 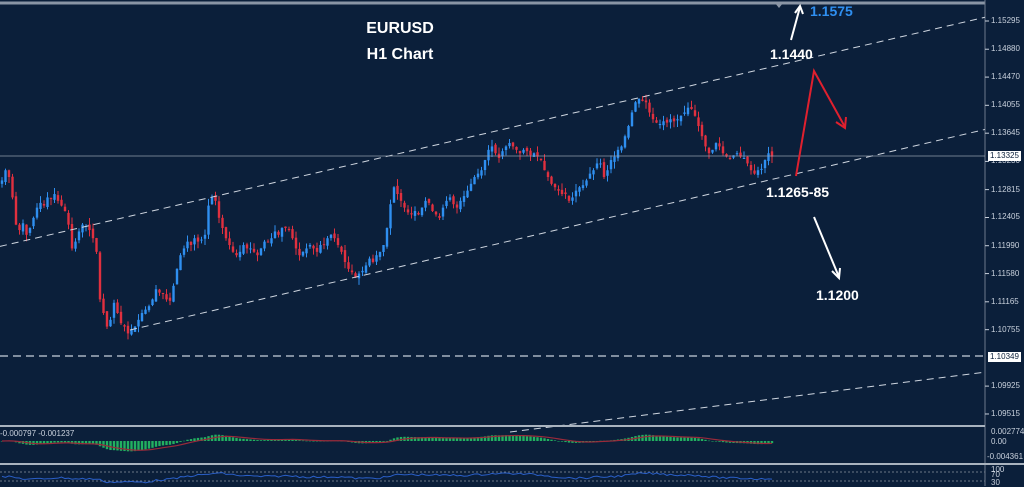 What do you see at coordinates (1005, 301) in the screenshot?
I see `price-tick-label: 1.11165` at bounding box center [1005, 301].